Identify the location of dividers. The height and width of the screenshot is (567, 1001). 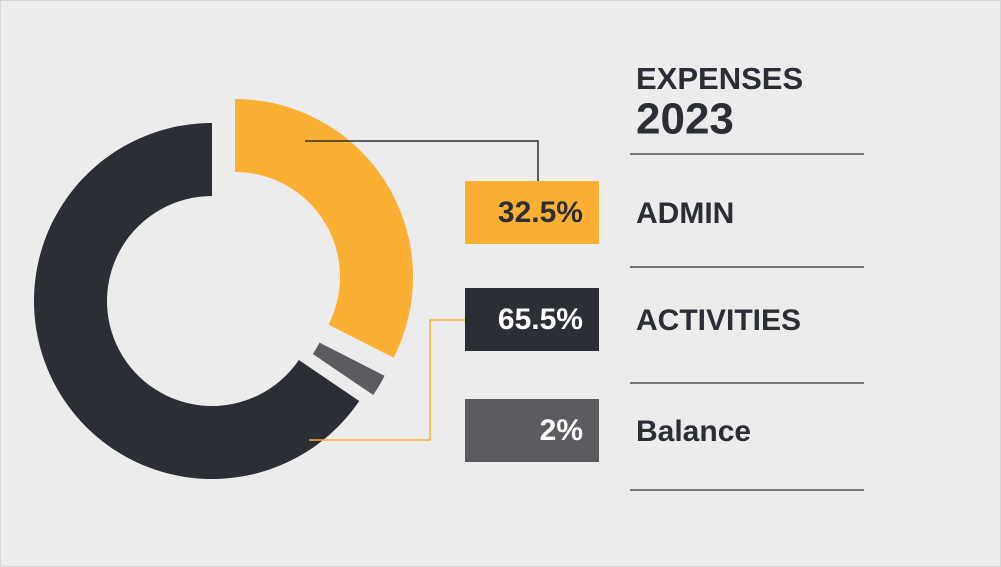
(747, 322).